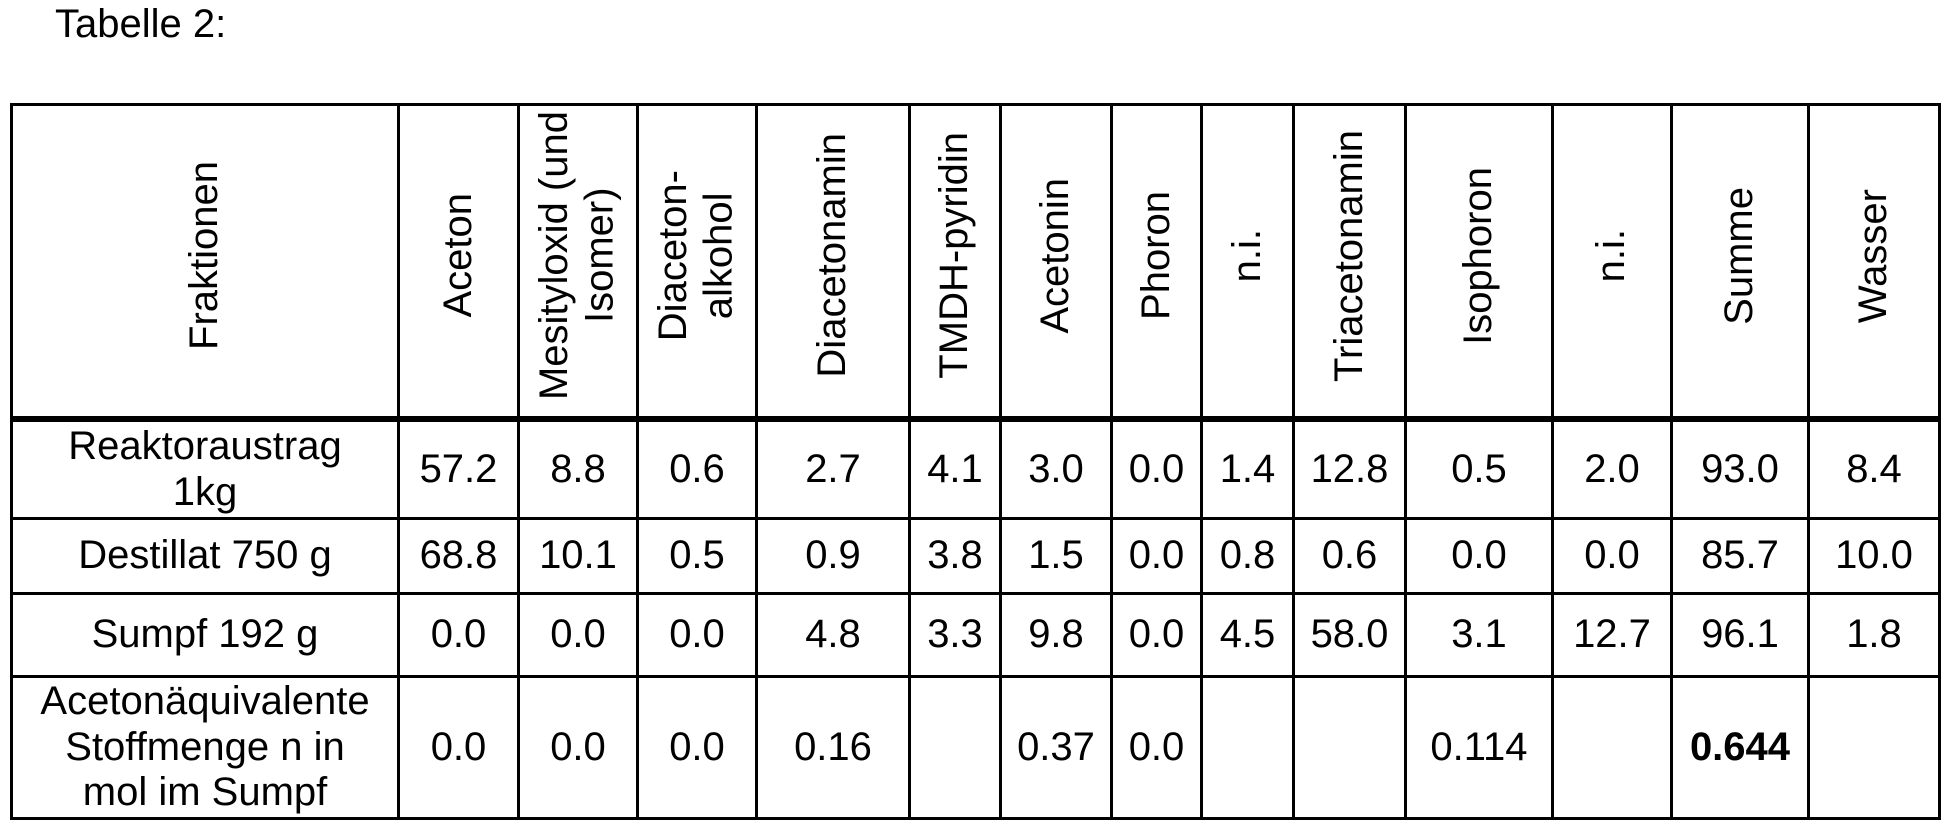  What do you see at coordinates (1873, 255) in the screenshot?
I see `column-header-label: Wasser` at bounding box center [1873, 255].